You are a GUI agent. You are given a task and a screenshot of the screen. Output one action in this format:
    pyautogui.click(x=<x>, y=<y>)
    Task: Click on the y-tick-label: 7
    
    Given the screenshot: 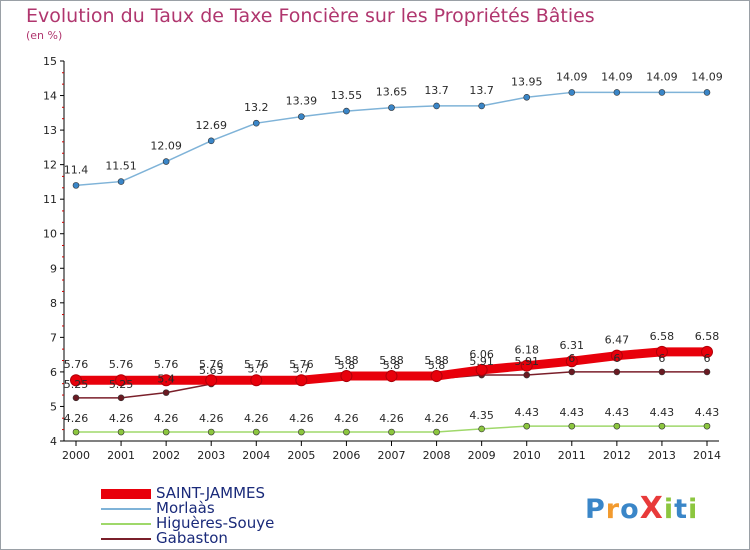 What is the action you would take?
    pyautogui.click(x=53, y=337)
    